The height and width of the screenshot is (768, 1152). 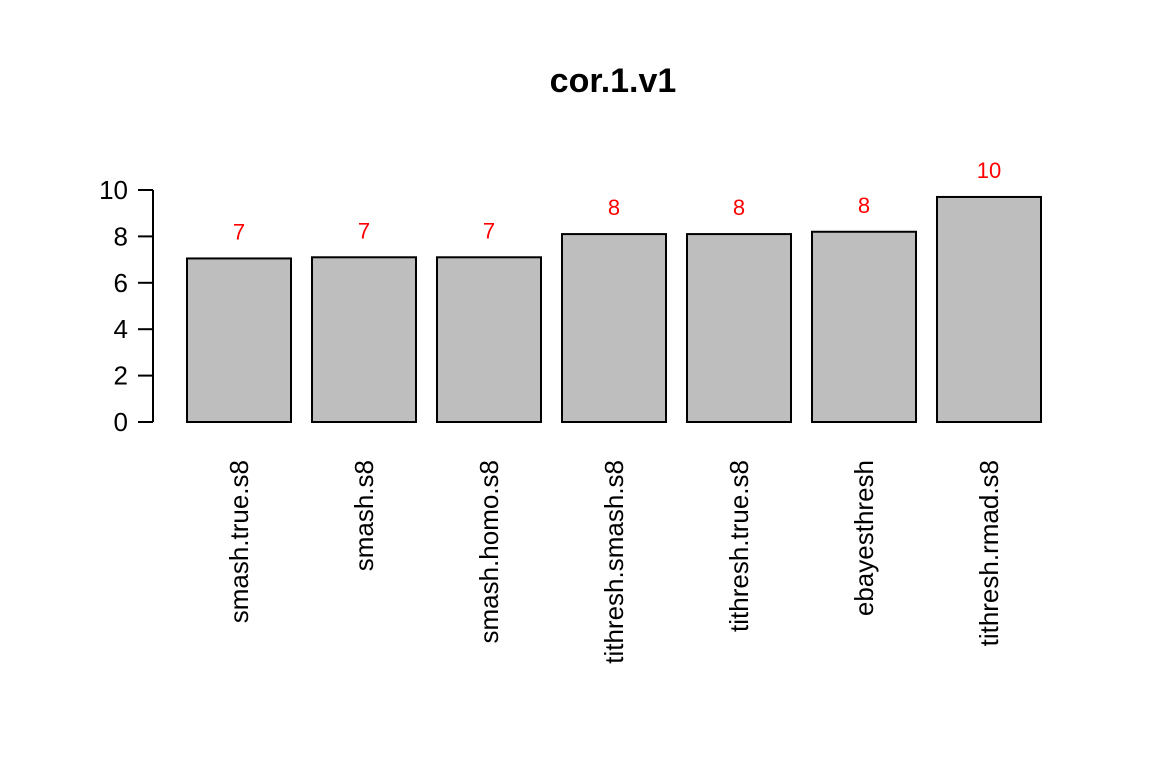 What do you see at coordinates (121, 422) in the screenshot?
I see `y-tick-label: 0` at bounding box center [121, 422].